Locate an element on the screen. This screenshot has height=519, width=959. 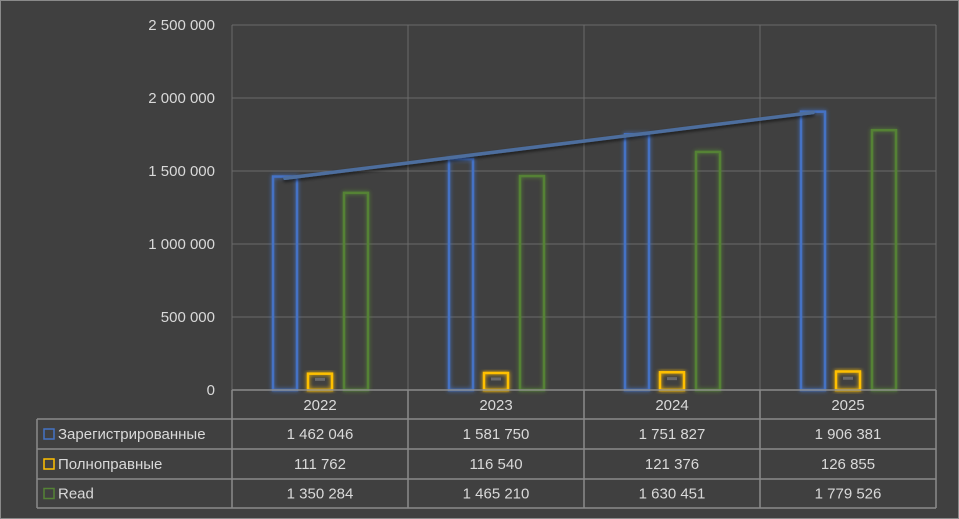
y-tick-label: 1 000 000 is located at coordinates (181, 244).